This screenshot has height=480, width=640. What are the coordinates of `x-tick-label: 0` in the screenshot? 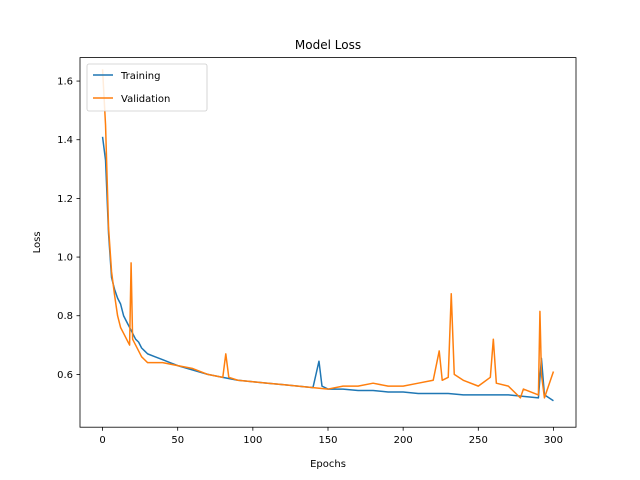 It's located at (102, 440).